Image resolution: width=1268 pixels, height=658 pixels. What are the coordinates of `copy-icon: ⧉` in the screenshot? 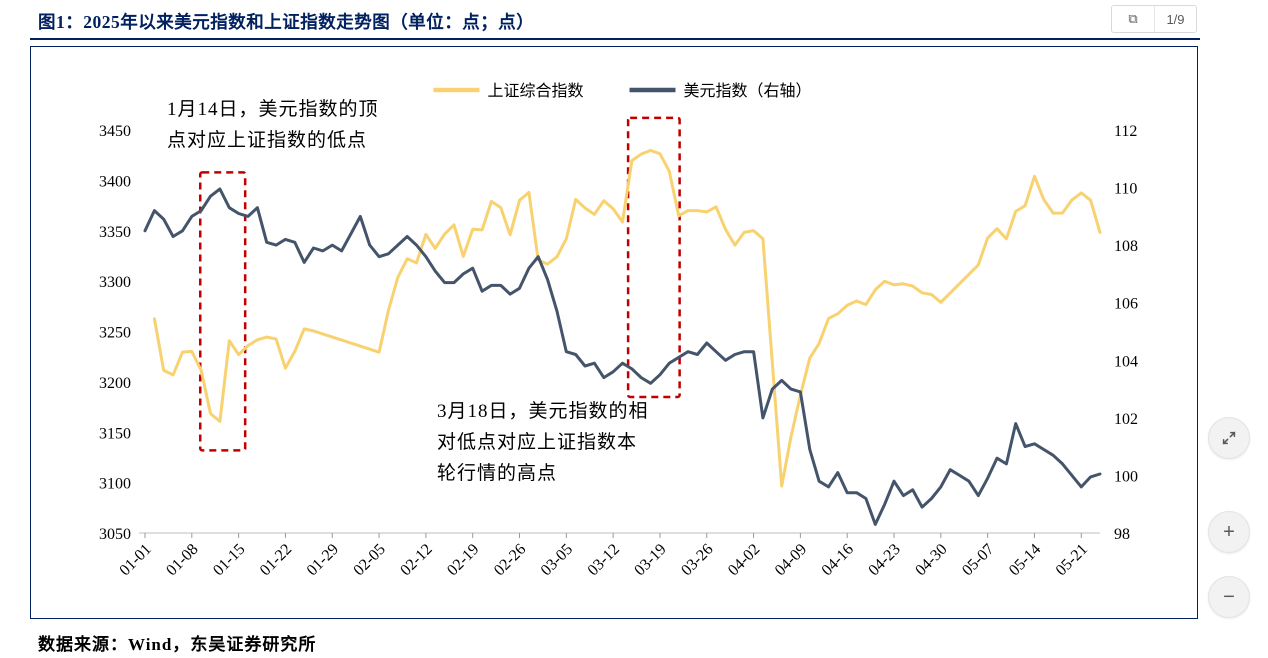 It's located at (1133, 18).